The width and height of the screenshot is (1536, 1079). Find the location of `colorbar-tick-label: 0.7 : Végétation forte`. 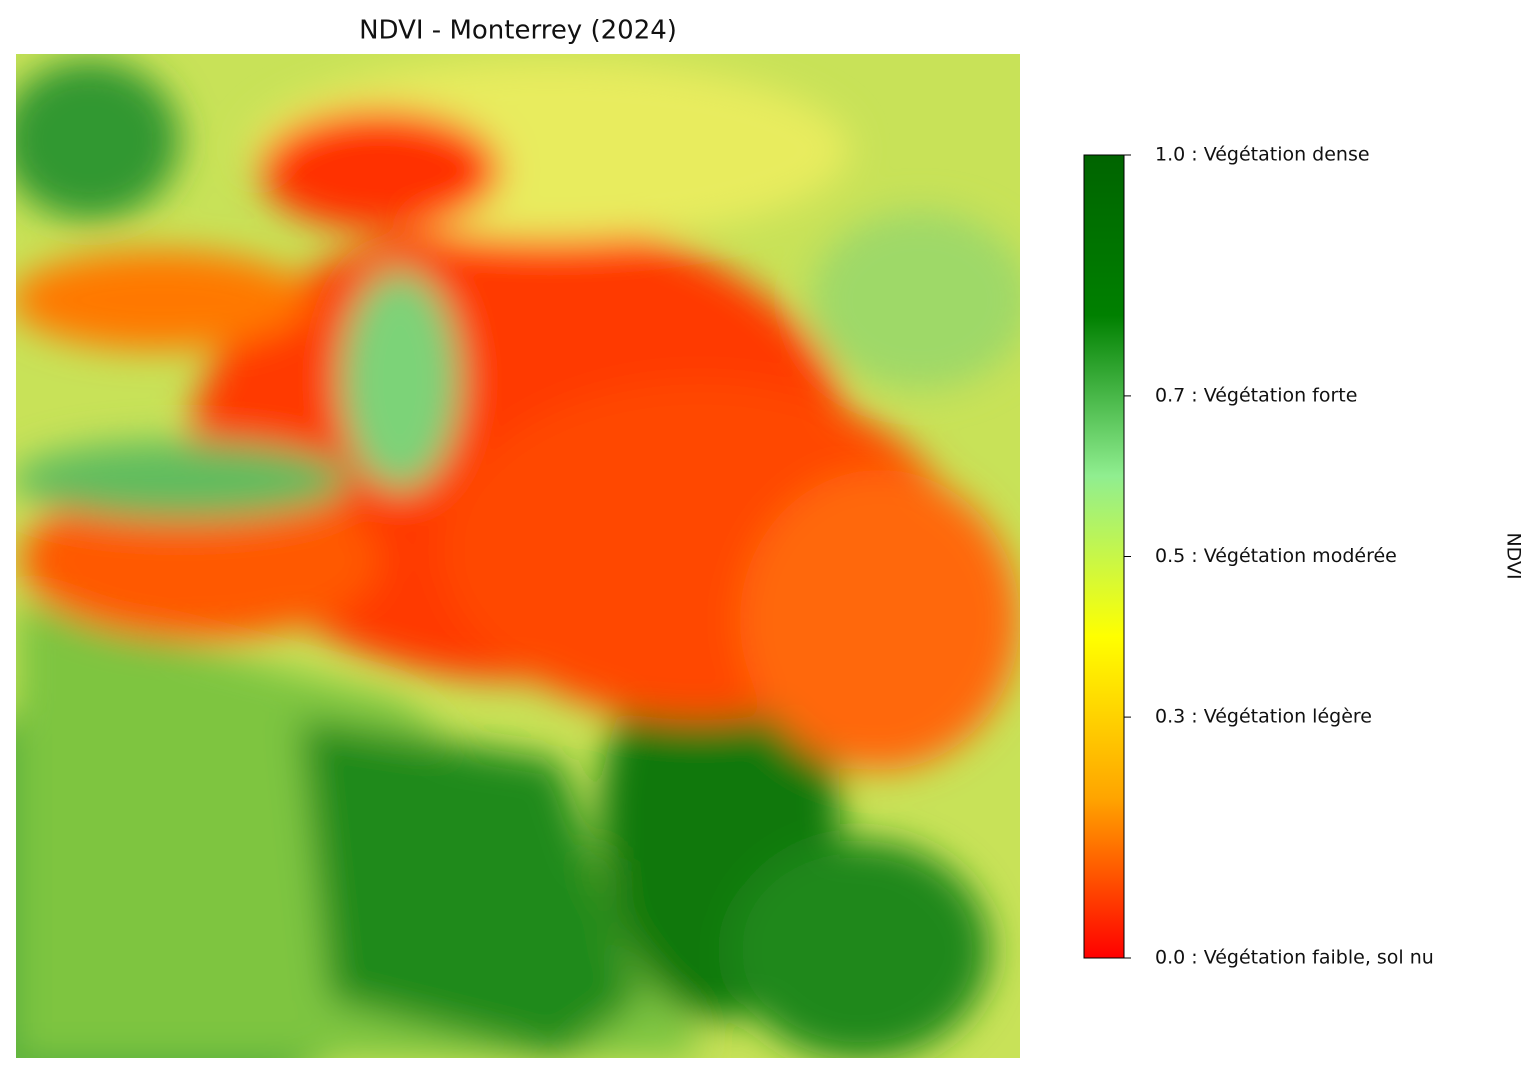

colorbar-tick-label: 0.7 : Végétation forte is located at coordinates (1256, 395).